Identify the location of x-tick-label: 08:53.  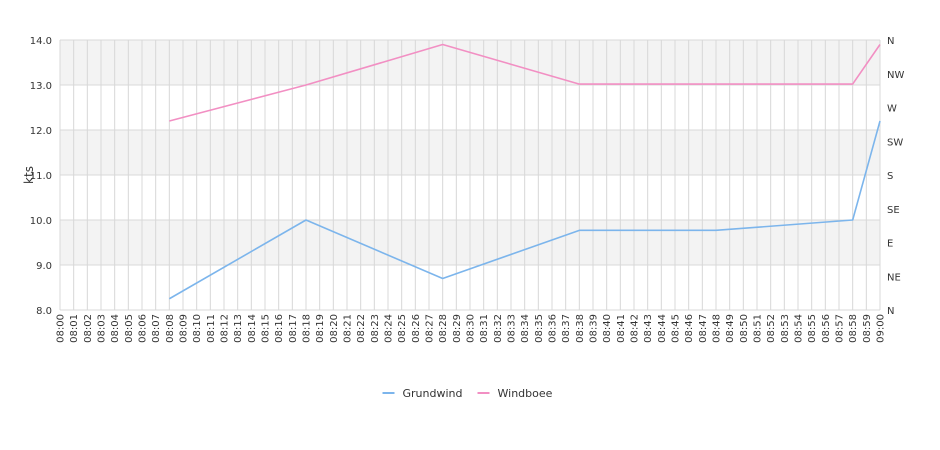
(785, 328).